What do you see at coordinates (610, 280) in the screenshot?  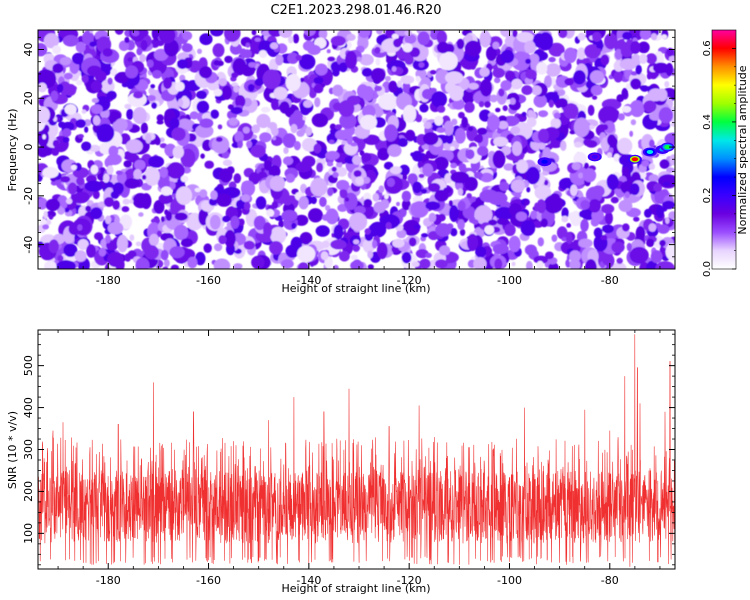 I see `spectrogram-x-tick-label: -80` at bounding box center [610, 280].